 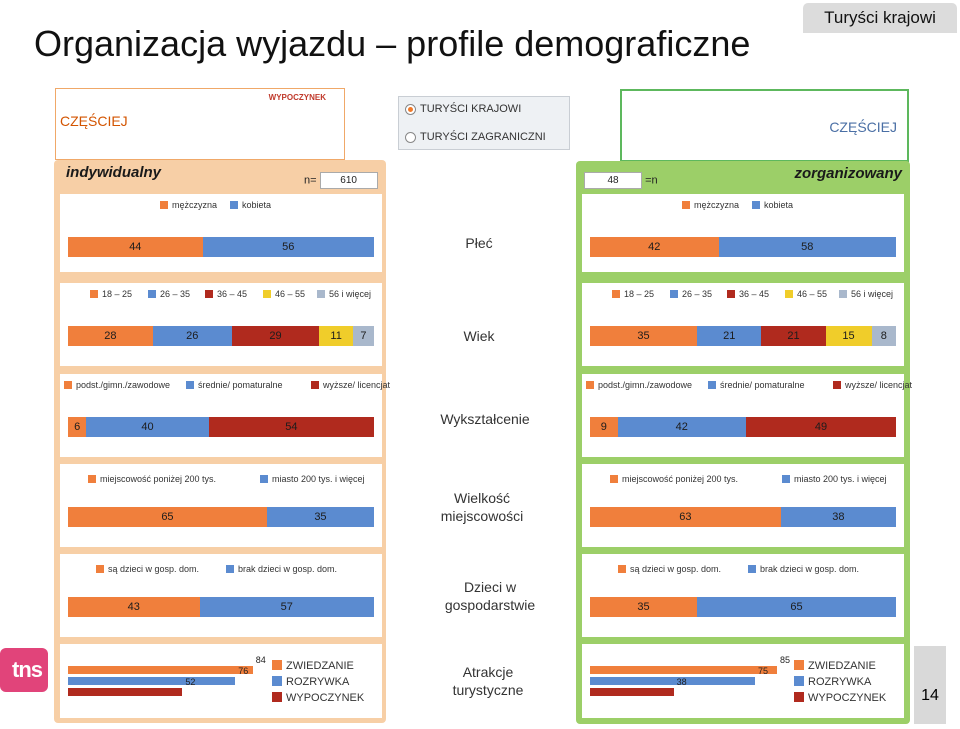 What do you see at coordinates (158, 479) in the screenshot?
I see `legend-label: miejscowość poniżej 200 tys.` at bounding box center [158, 479].